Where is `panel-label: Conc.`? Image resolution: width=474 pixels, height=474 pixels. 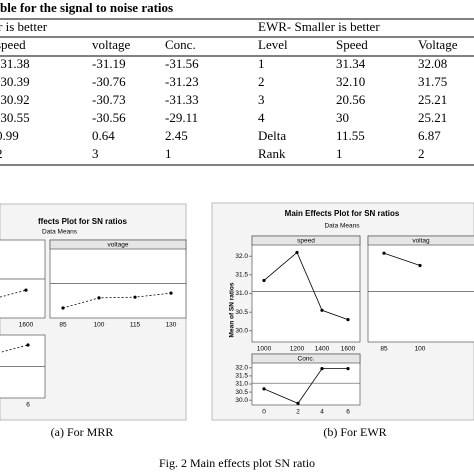 panel-label: Conc. is located at coordinates (306, 359).